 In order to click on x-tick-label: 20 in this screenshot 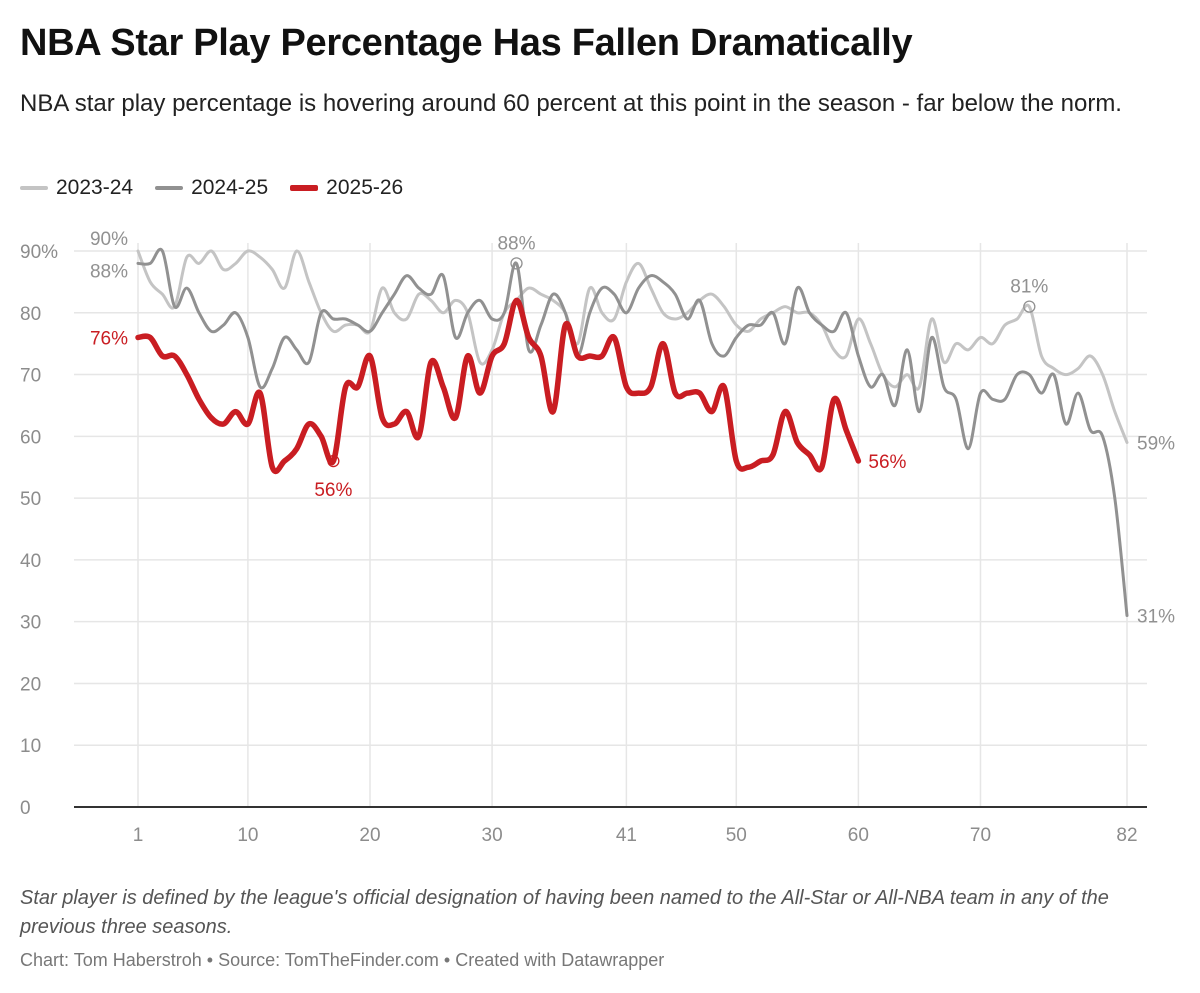, I will do `click(369, 835)`.